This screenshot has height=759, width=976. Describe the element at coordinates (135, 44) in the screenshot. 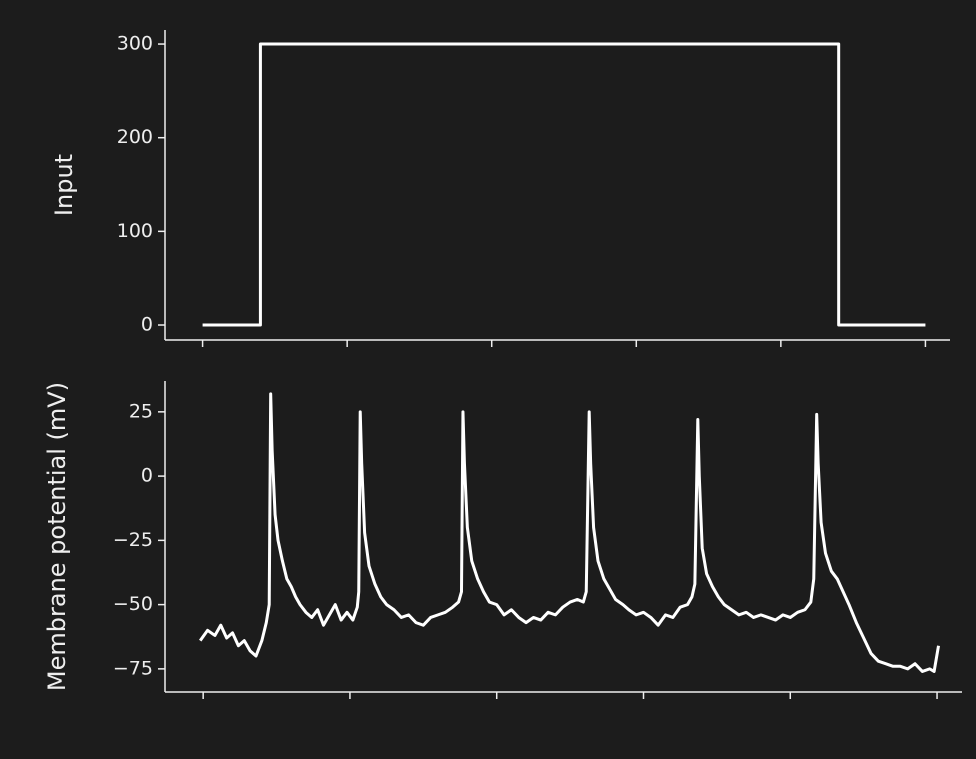

I see `y-tick-label: 300` at that location.